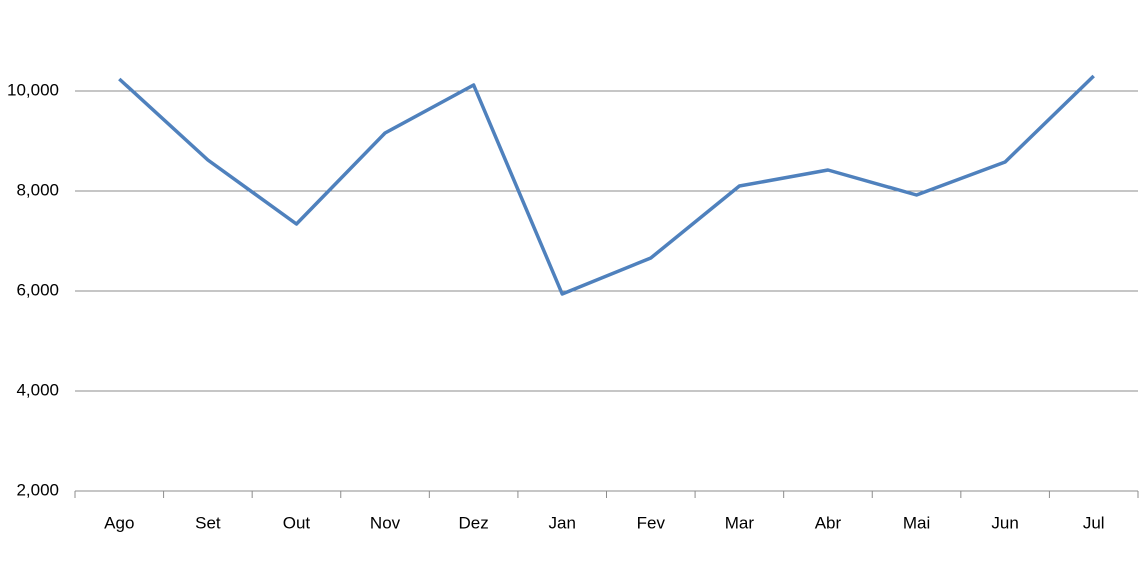 This screenshot has height=570, width=1140. What do you see at coordinates (916, 522) in the screenshot?
I see `x-tick-label: Mai` at bounding box center [916, 522].